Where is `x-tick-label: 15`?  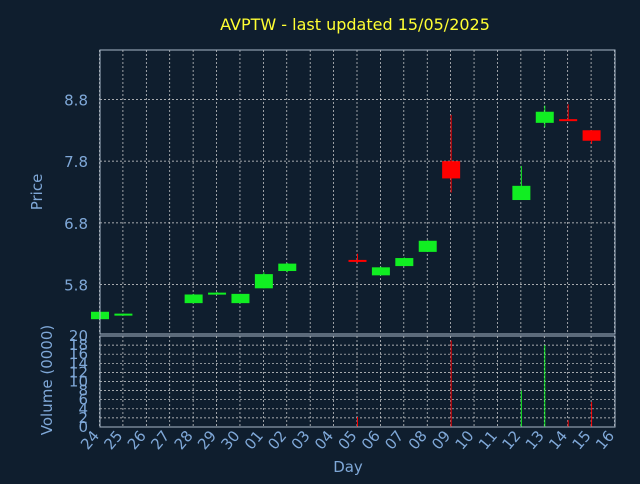
x-tick-label: 15 is located at coordinates (582, 440).